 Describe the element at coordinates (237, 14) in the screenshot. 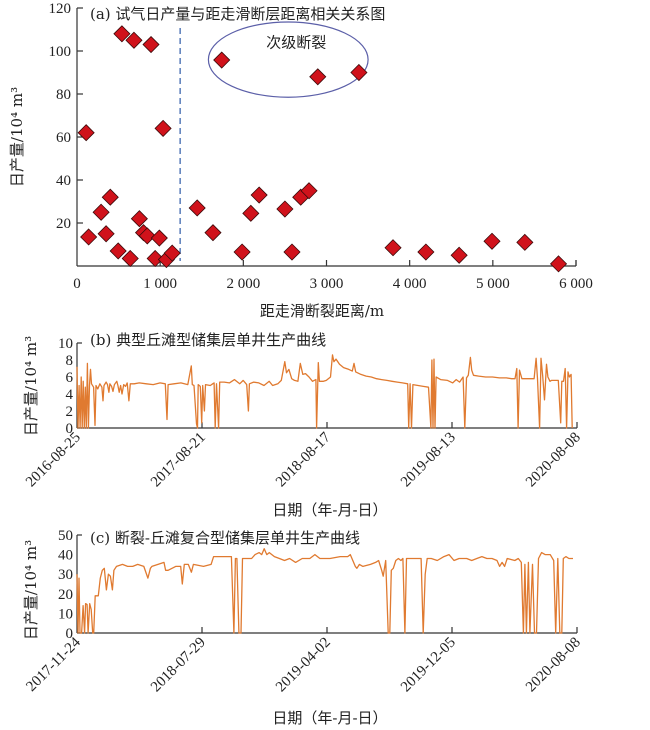

I see `panel-a-title: (a) 试气日产量与距走滑断层距离相关关系图` at that location.